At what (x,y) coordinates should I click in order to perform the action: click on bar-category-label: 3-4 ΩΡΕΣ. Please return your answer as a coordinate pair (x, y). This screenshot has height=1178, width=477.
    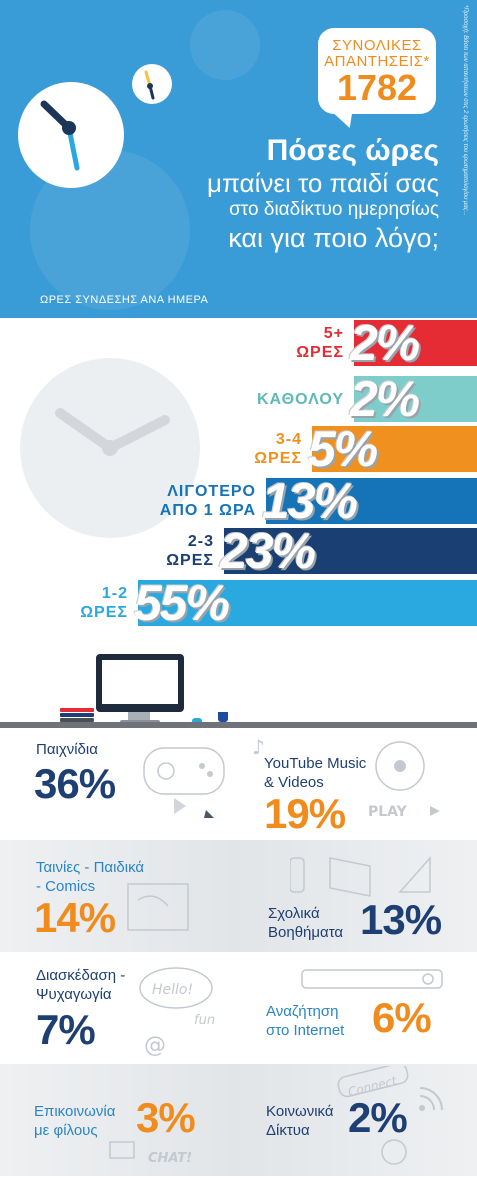
    Looking at the image, I should click on (278, 449).